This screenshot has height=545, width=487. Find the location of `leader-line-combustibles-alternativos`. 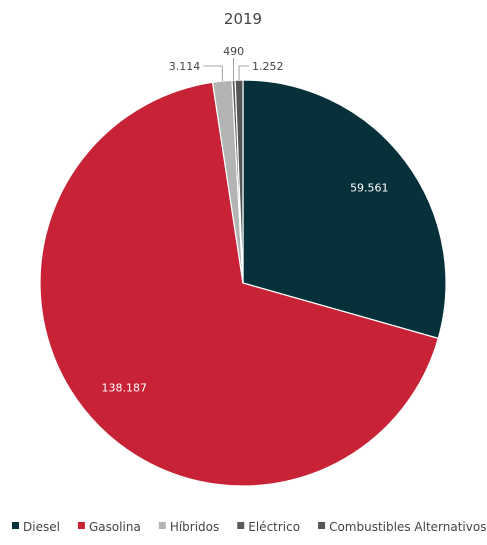

leader-line-combustibles-alternativos is located at coordinates (244, 73).